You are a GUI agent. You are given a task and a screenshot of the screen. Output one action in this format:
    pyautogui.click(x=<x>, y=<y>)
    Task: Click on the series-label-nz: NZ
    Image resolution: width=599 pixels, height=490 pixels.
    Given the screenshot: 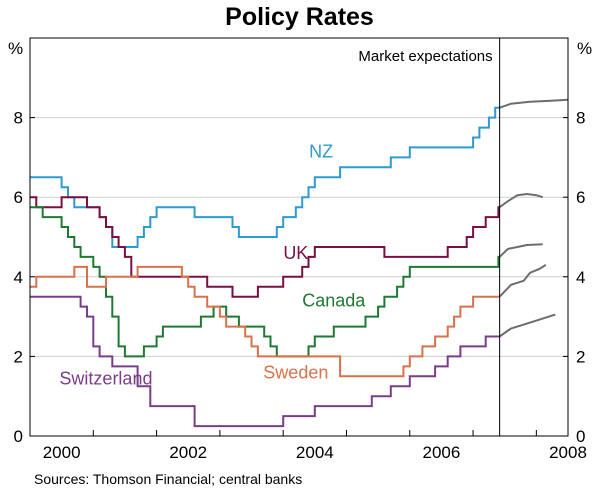 What is the action you would take?
    pyautogui.click(x=321, y=151)
    